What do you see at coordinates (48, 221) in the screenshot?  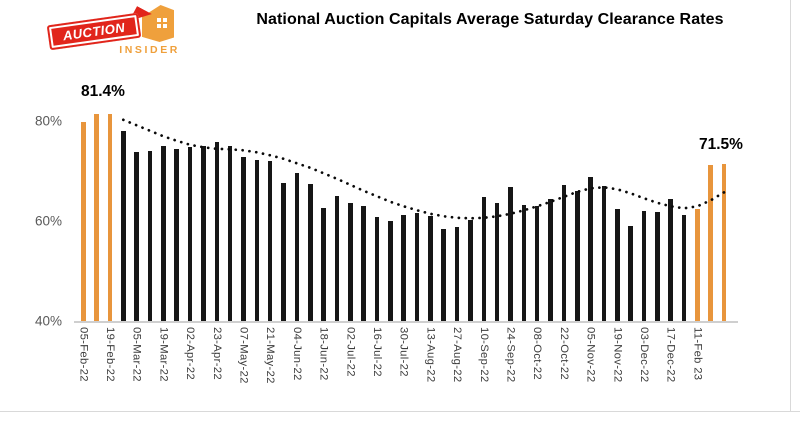 I see `y-tick-label: 60%` at bounding box center [48, 221].